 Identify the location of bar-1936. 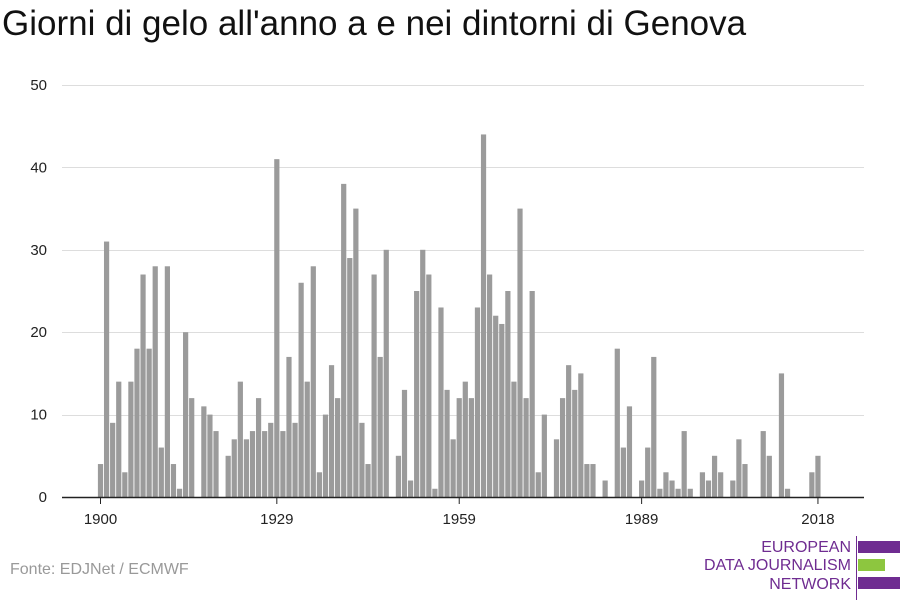
(319, 484).